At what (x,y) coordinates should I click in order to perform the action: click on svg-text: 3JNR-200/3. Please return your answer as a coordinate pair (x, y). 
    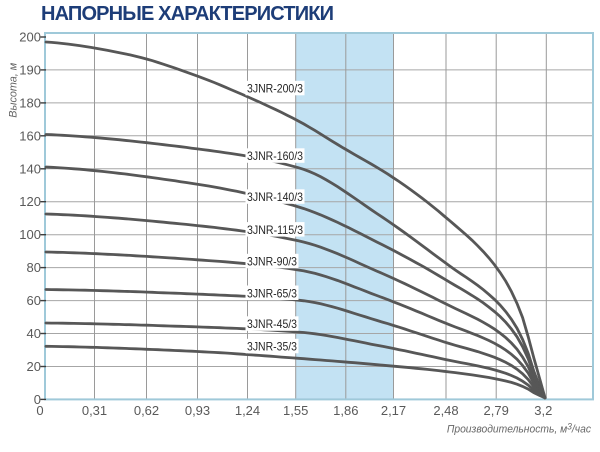
    Looking at the image, I should click on (275, 89).